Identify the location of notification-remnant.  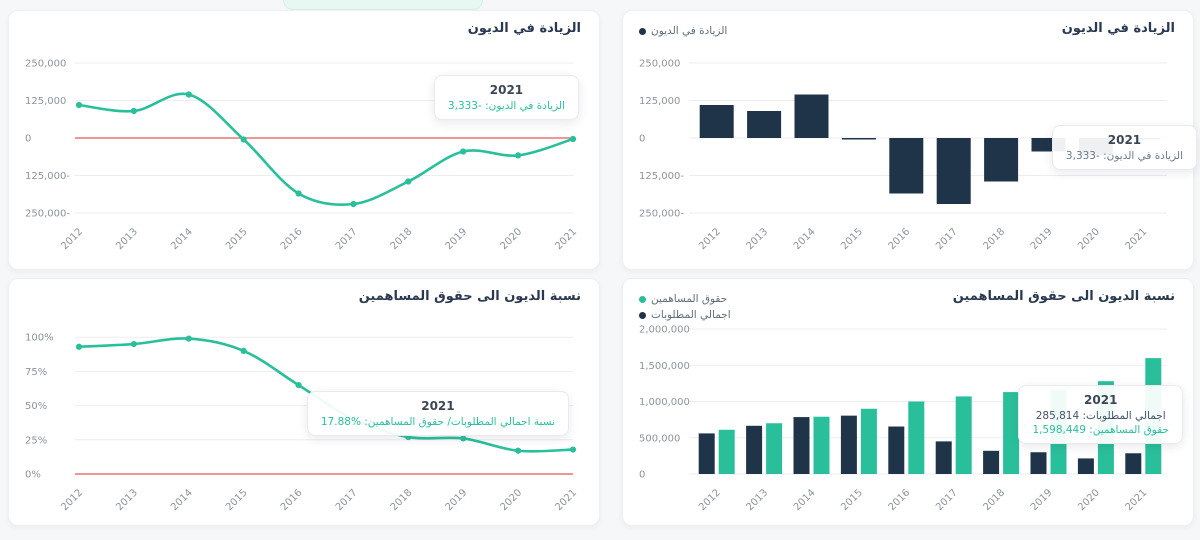
(383, 5).